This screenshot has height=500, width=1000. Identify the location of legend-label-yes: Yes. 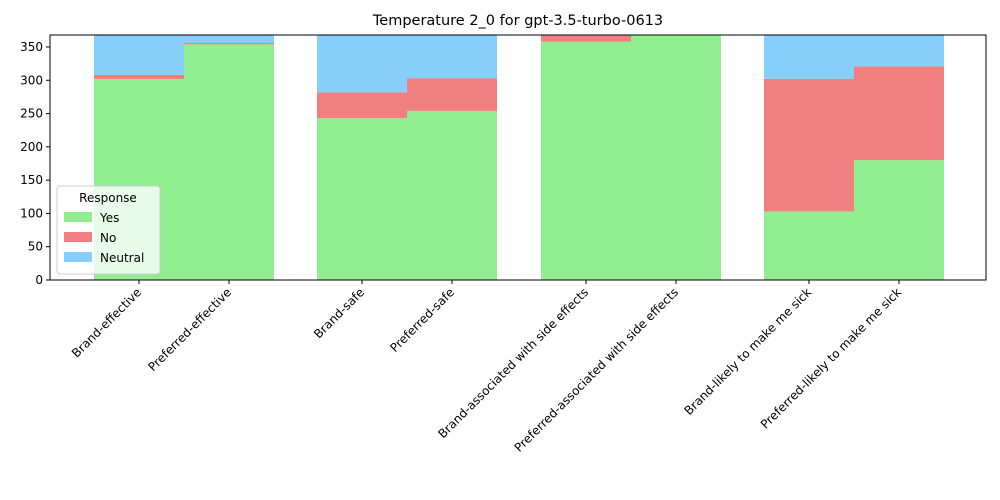
(109, 218).